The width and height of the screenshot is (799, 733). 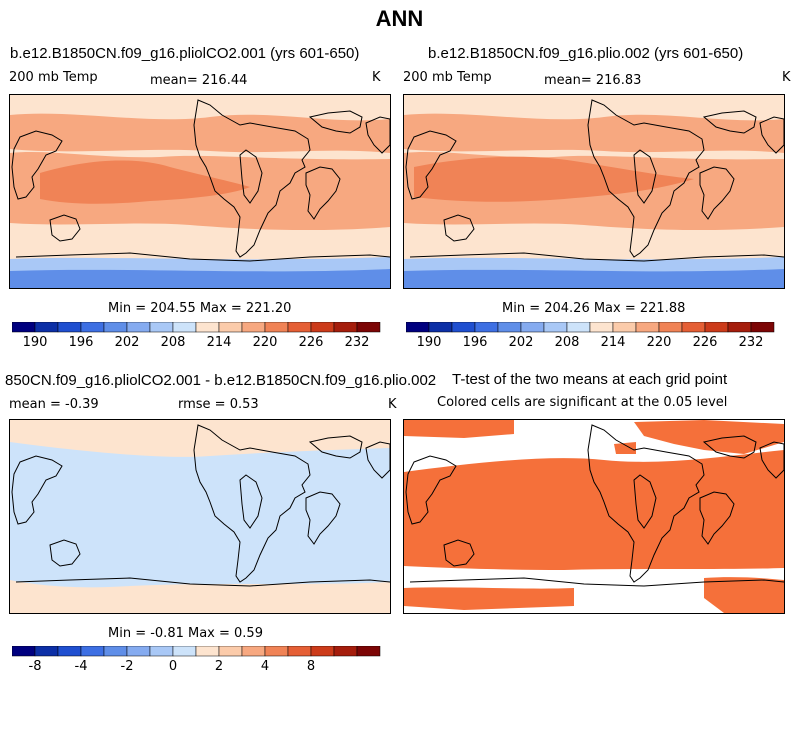 What do you see at coordinates (593, 80) in the screenshot?
I see `panel2-mean: mean= 216.83` at bounding box center [593, 80].